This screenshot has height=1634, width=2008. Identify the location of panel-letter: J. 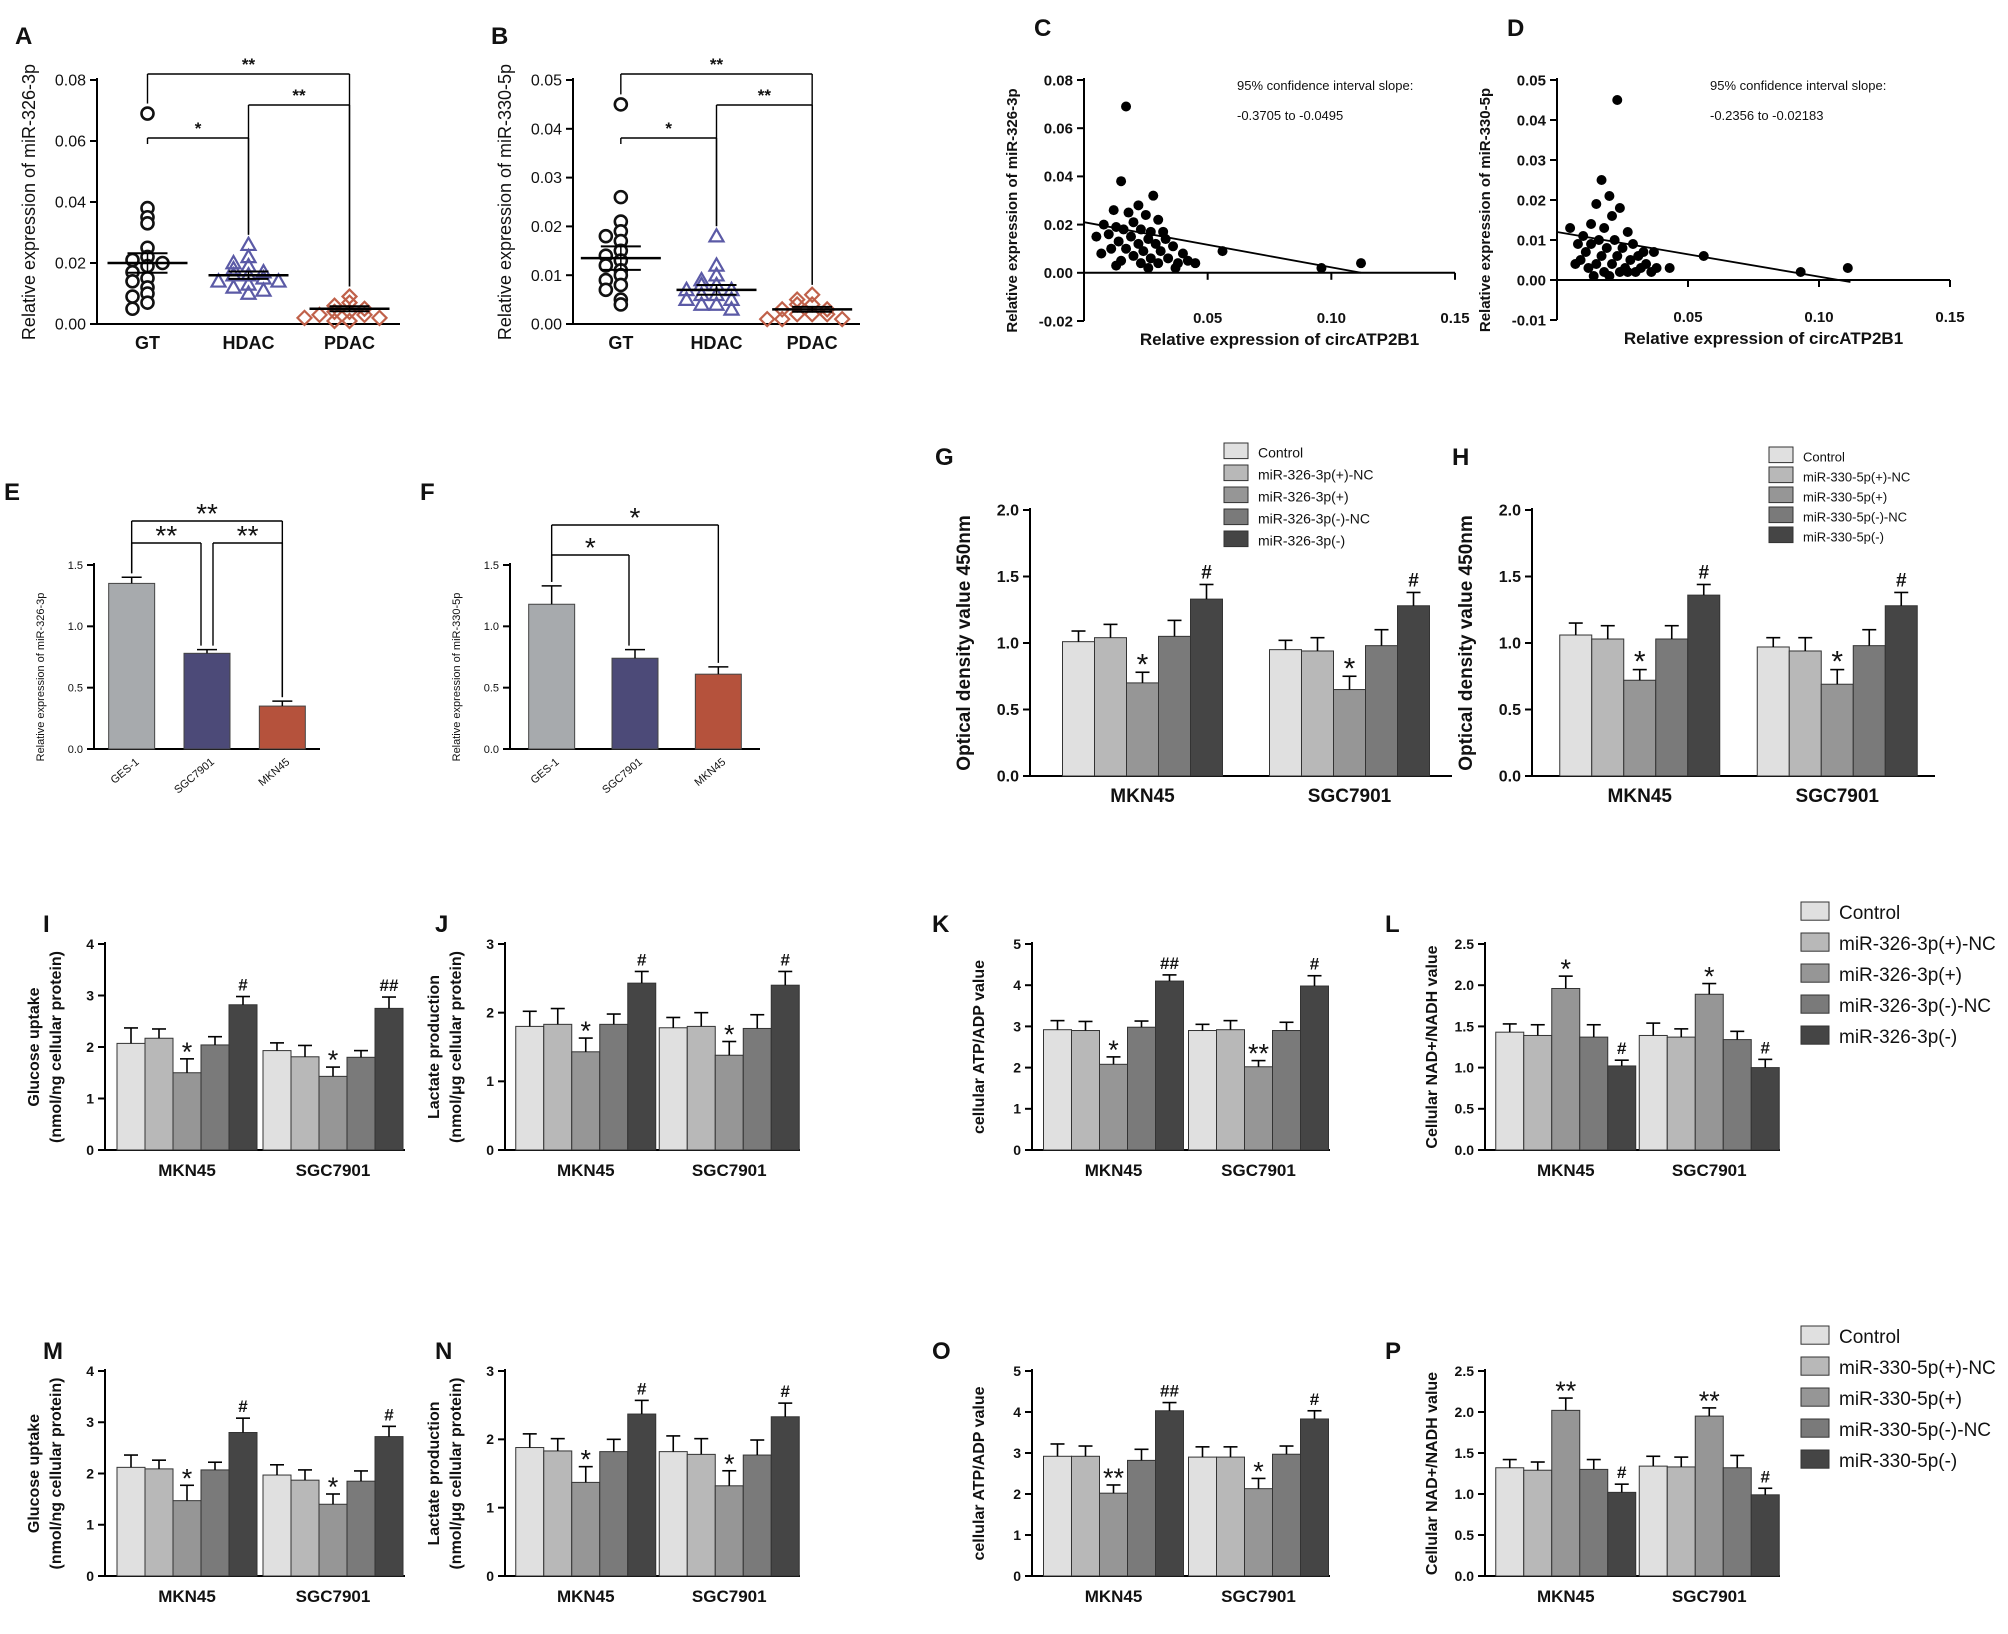
(441, 924).